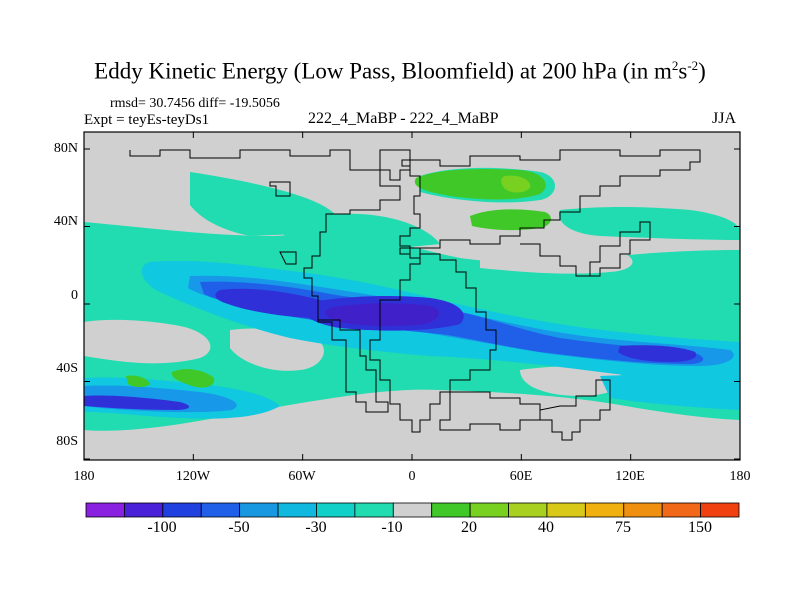  Describe the element at coordinates (74, 295) in the screenshot. I see `y-tick-label: 0` at that location.